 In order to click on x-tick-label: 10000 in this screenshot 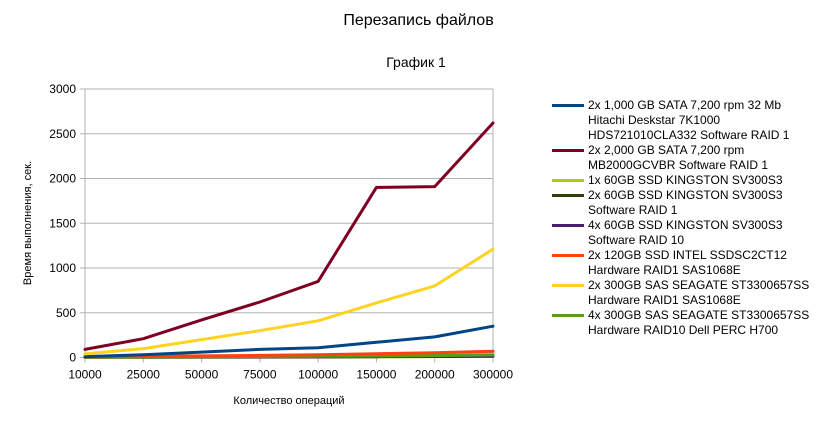, I will do `click(85, 375)`.